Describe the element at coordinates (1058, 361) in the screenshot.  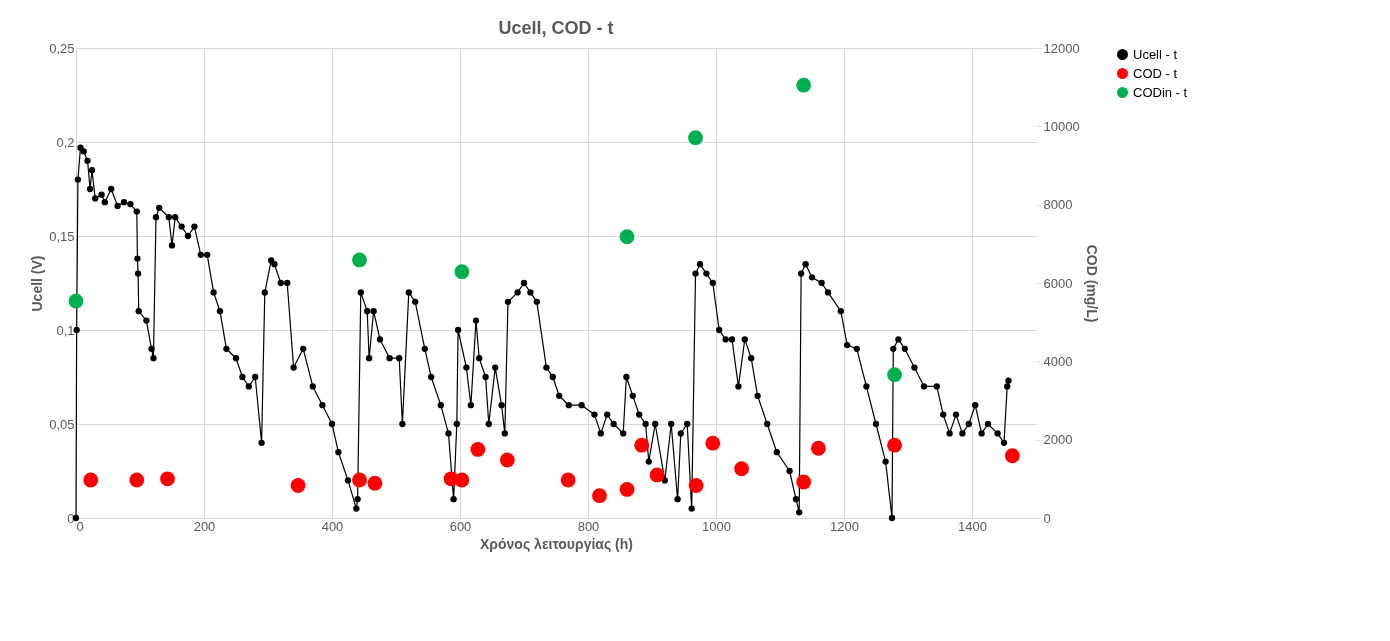
I see `y2-tick-label: 4000` at that location.